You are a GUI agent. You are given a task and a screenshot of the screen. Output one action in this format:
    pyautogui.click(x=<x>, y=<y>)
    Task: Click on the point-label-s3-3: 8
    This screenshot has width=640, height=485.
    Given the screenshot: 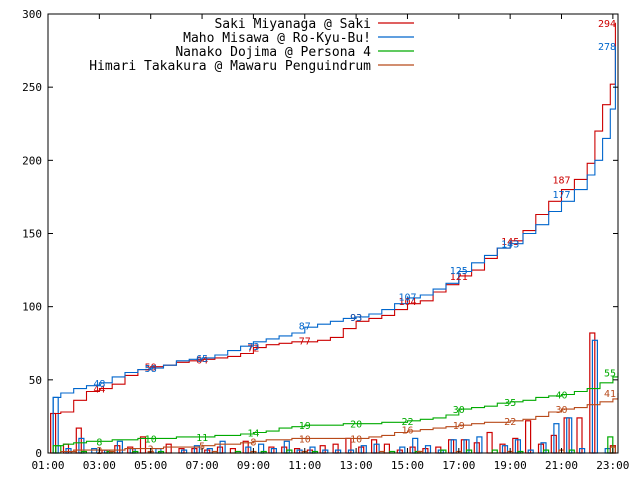 What is the action you would take?
    pyautogui.click(x=253, y=442)
    